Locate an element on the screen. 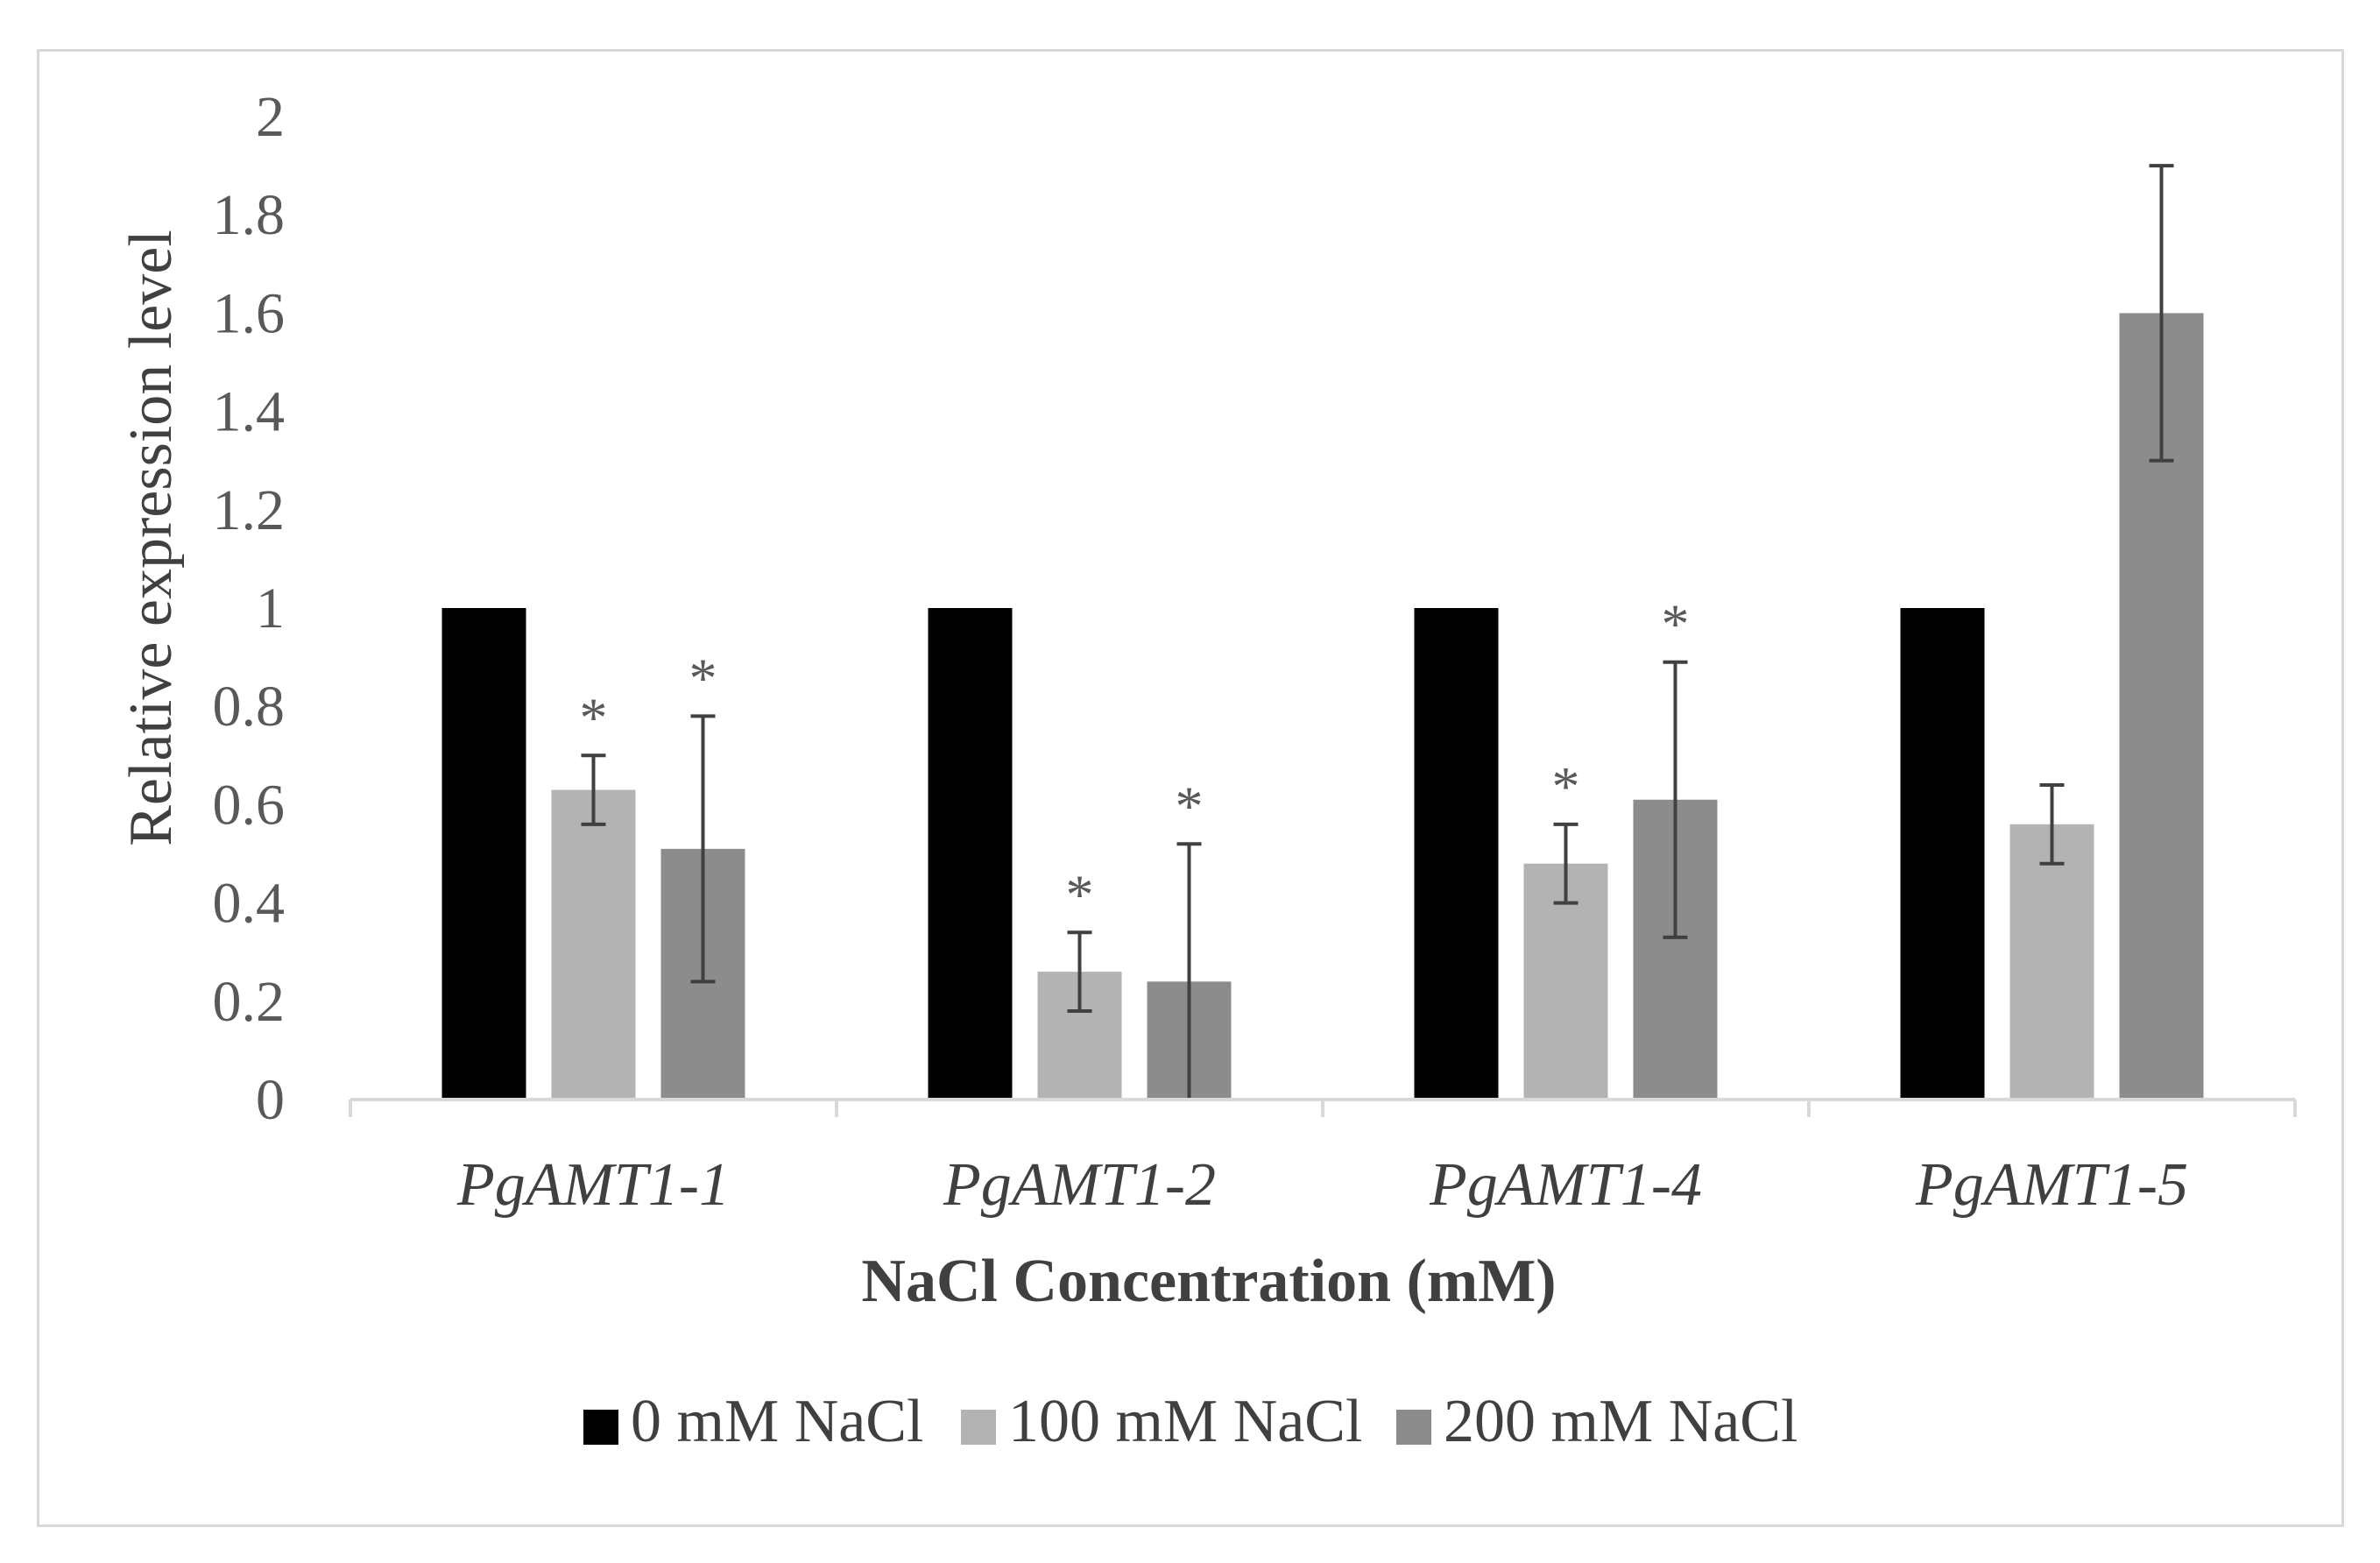  legend: 0 mM NaCl 100 mM NaCl 200 mM NaCl is located at coordinates (1190, 1421).